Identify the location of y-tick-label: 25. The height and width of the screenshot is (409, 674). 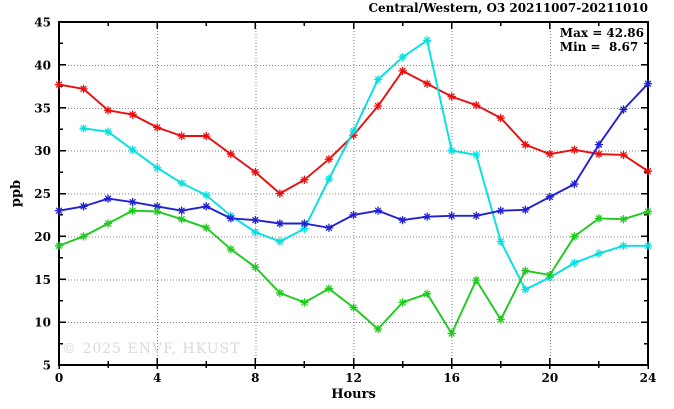
(42, 194).